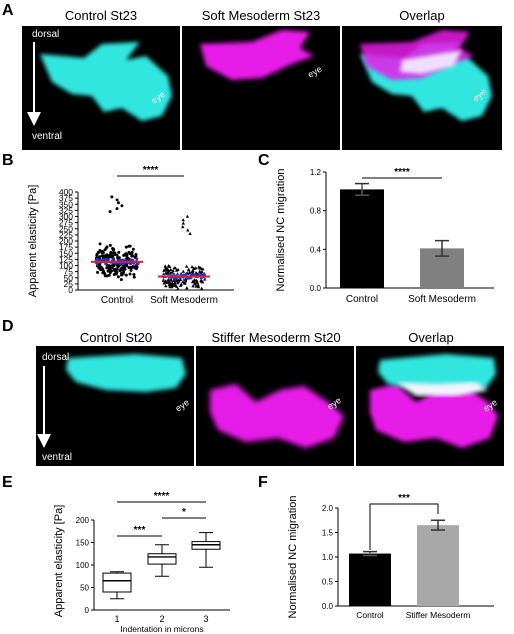 The width and height of the screenshot is (514, 634). I want to click on bar, so click(362, 238).